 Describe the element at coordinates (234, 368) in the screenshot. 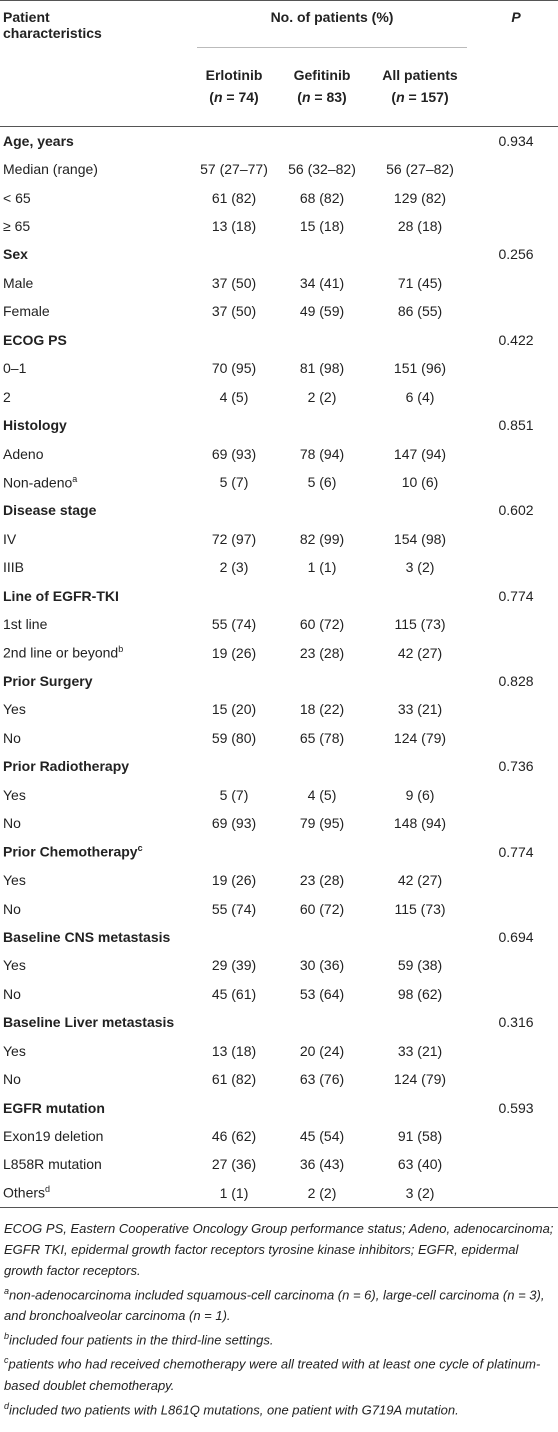

I see `value-cell: 70 (95)` at that location.